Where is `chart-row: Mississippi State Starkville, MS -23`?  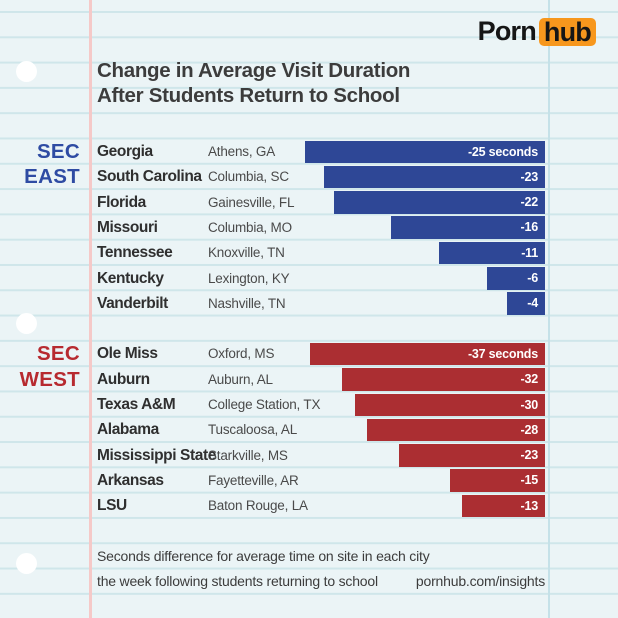
chart-row: Mississippi State Starkville, MS -23 is located at coordinates (309, 455).